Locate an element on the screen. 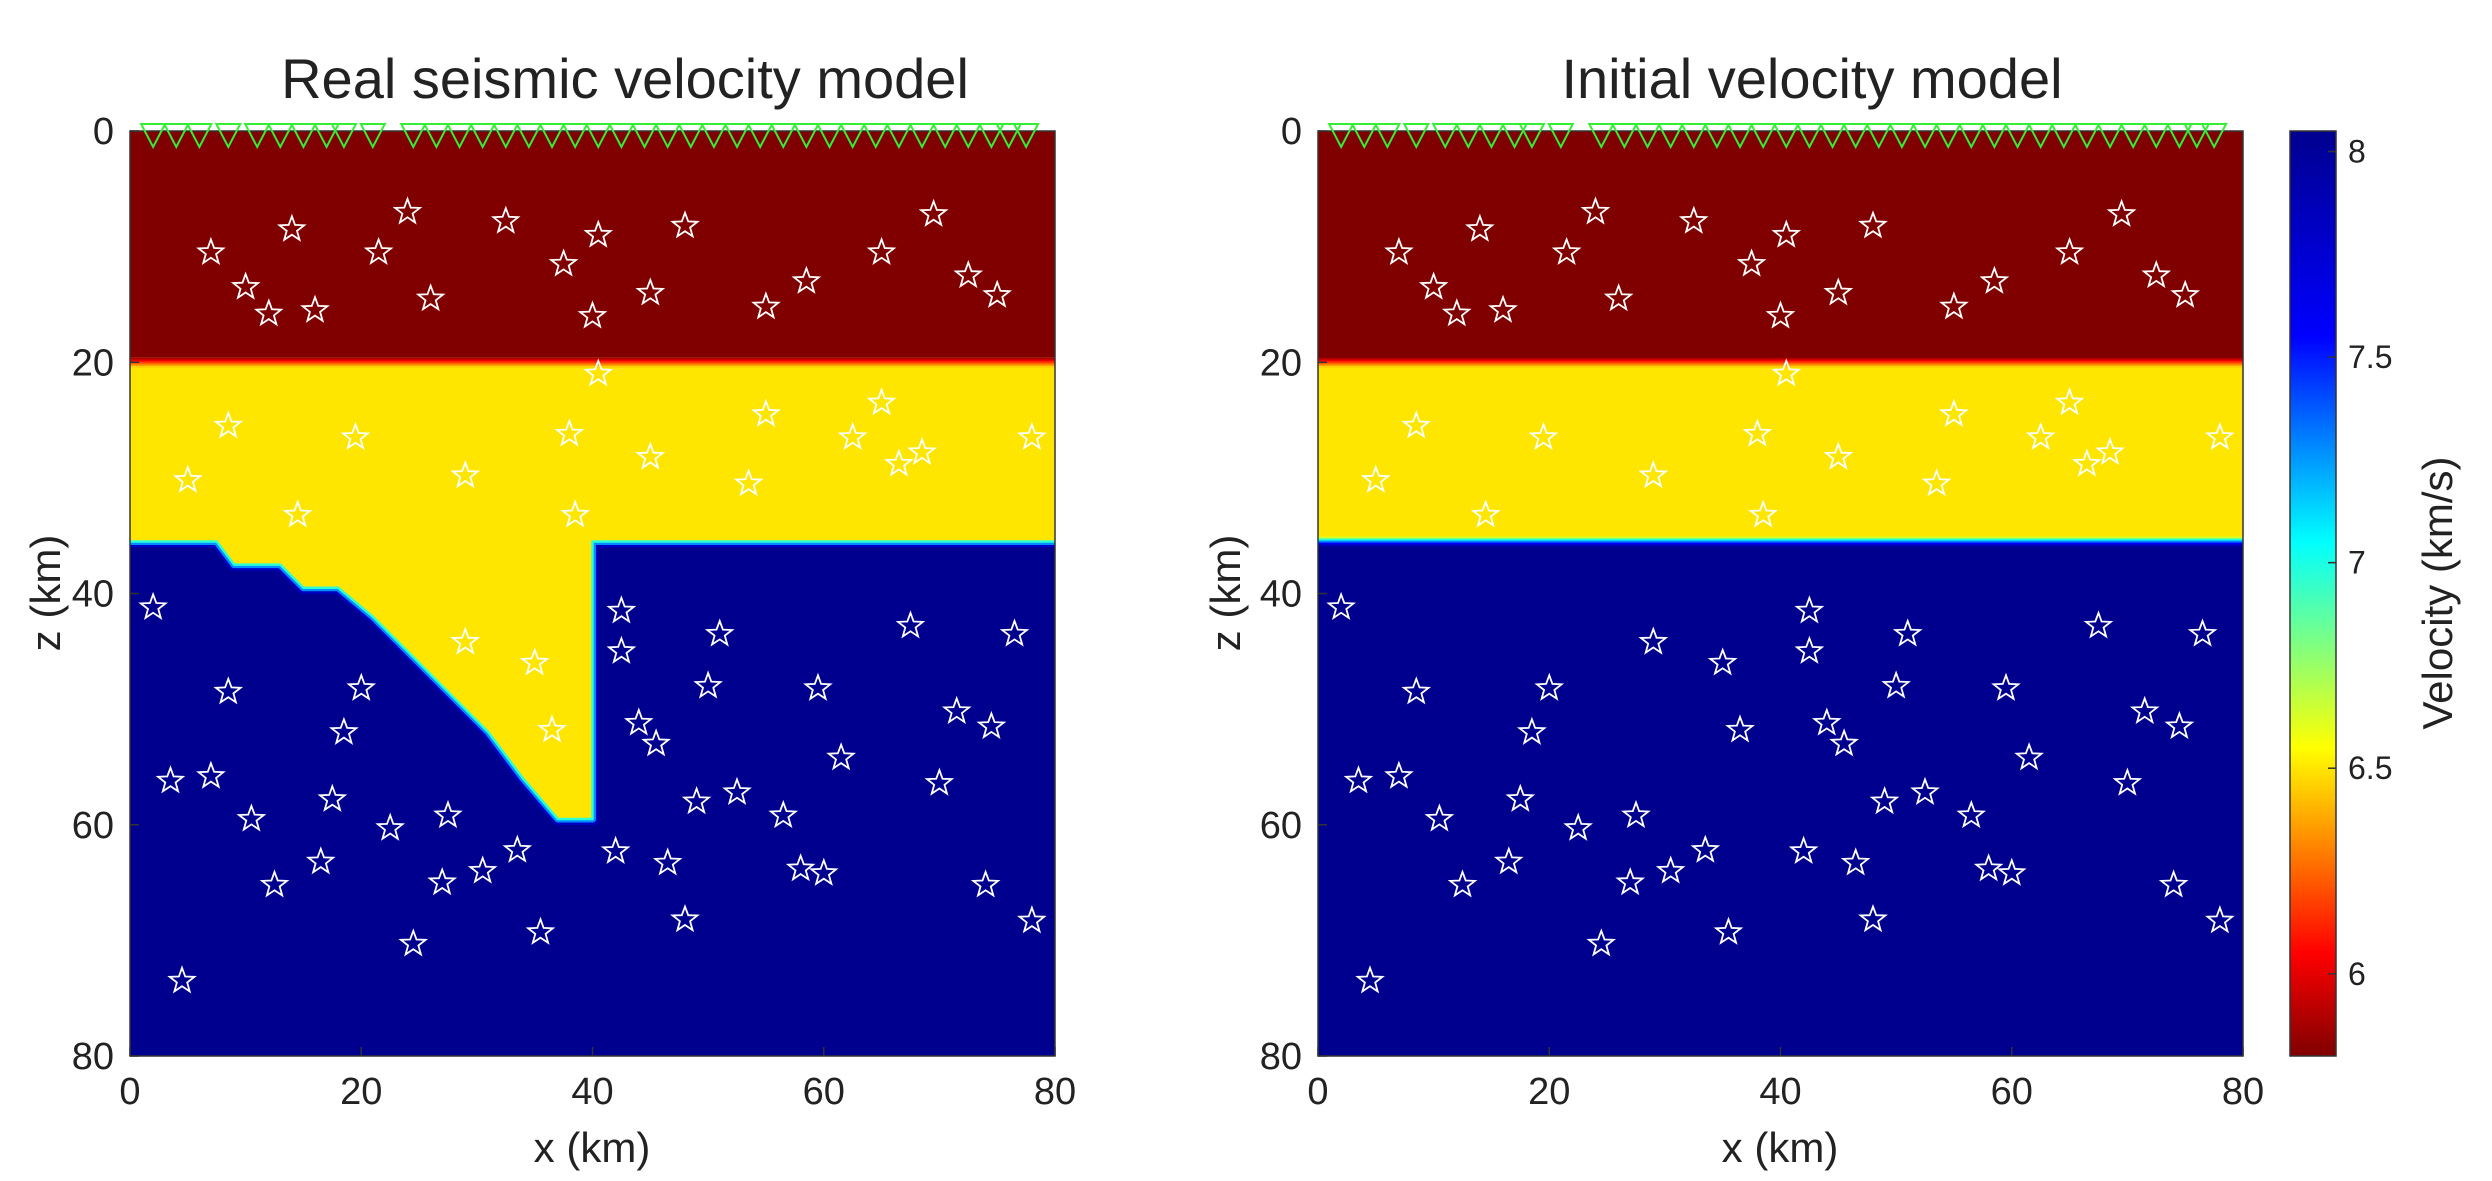  x-tick-label: 0 is located at coordinates (1317, 1092).